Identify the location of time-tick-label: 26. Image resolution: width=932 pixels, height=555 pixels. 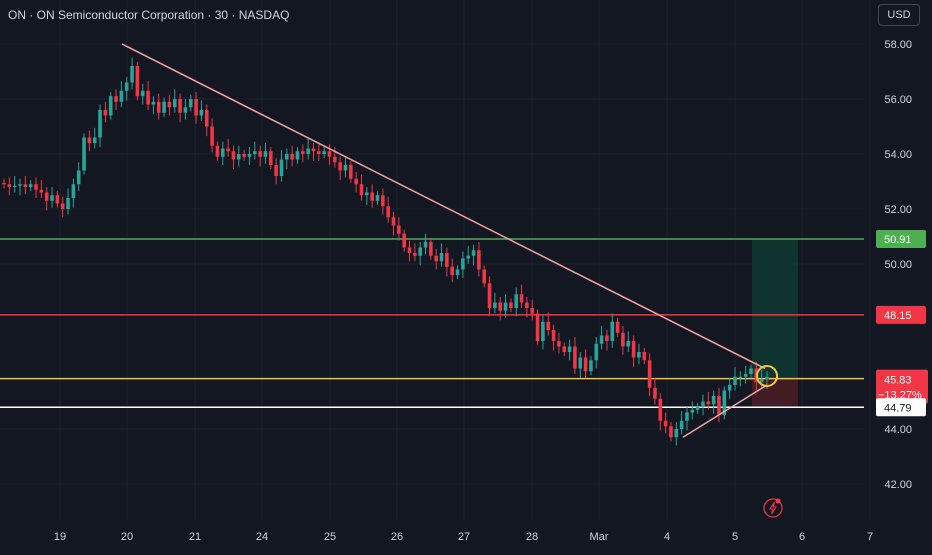
(397, 537).